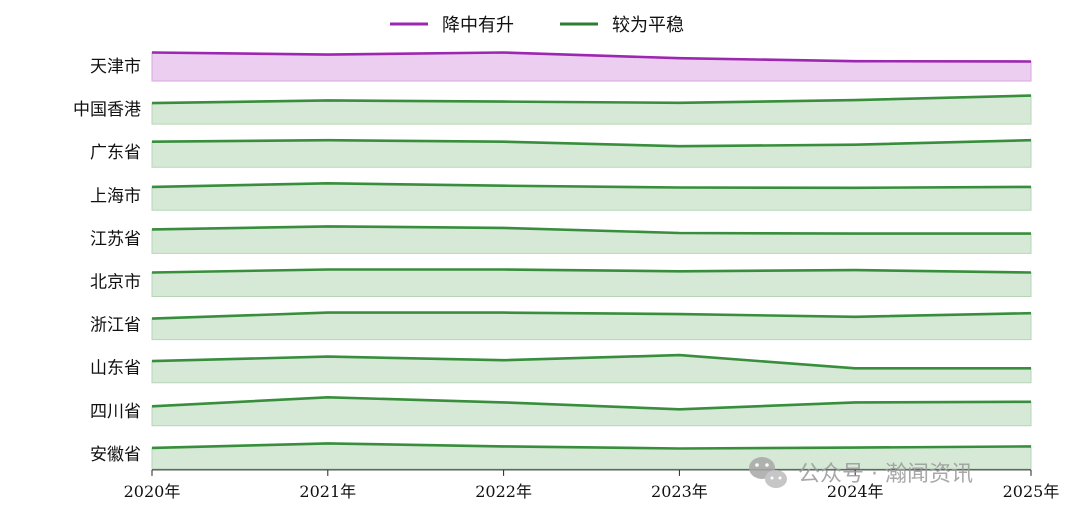  Describe the element at coordinates (592, 485) in the screenshot. I see `x-axis: 2020年 2021年 2022年 2023年 2024年 2025年` at that location.